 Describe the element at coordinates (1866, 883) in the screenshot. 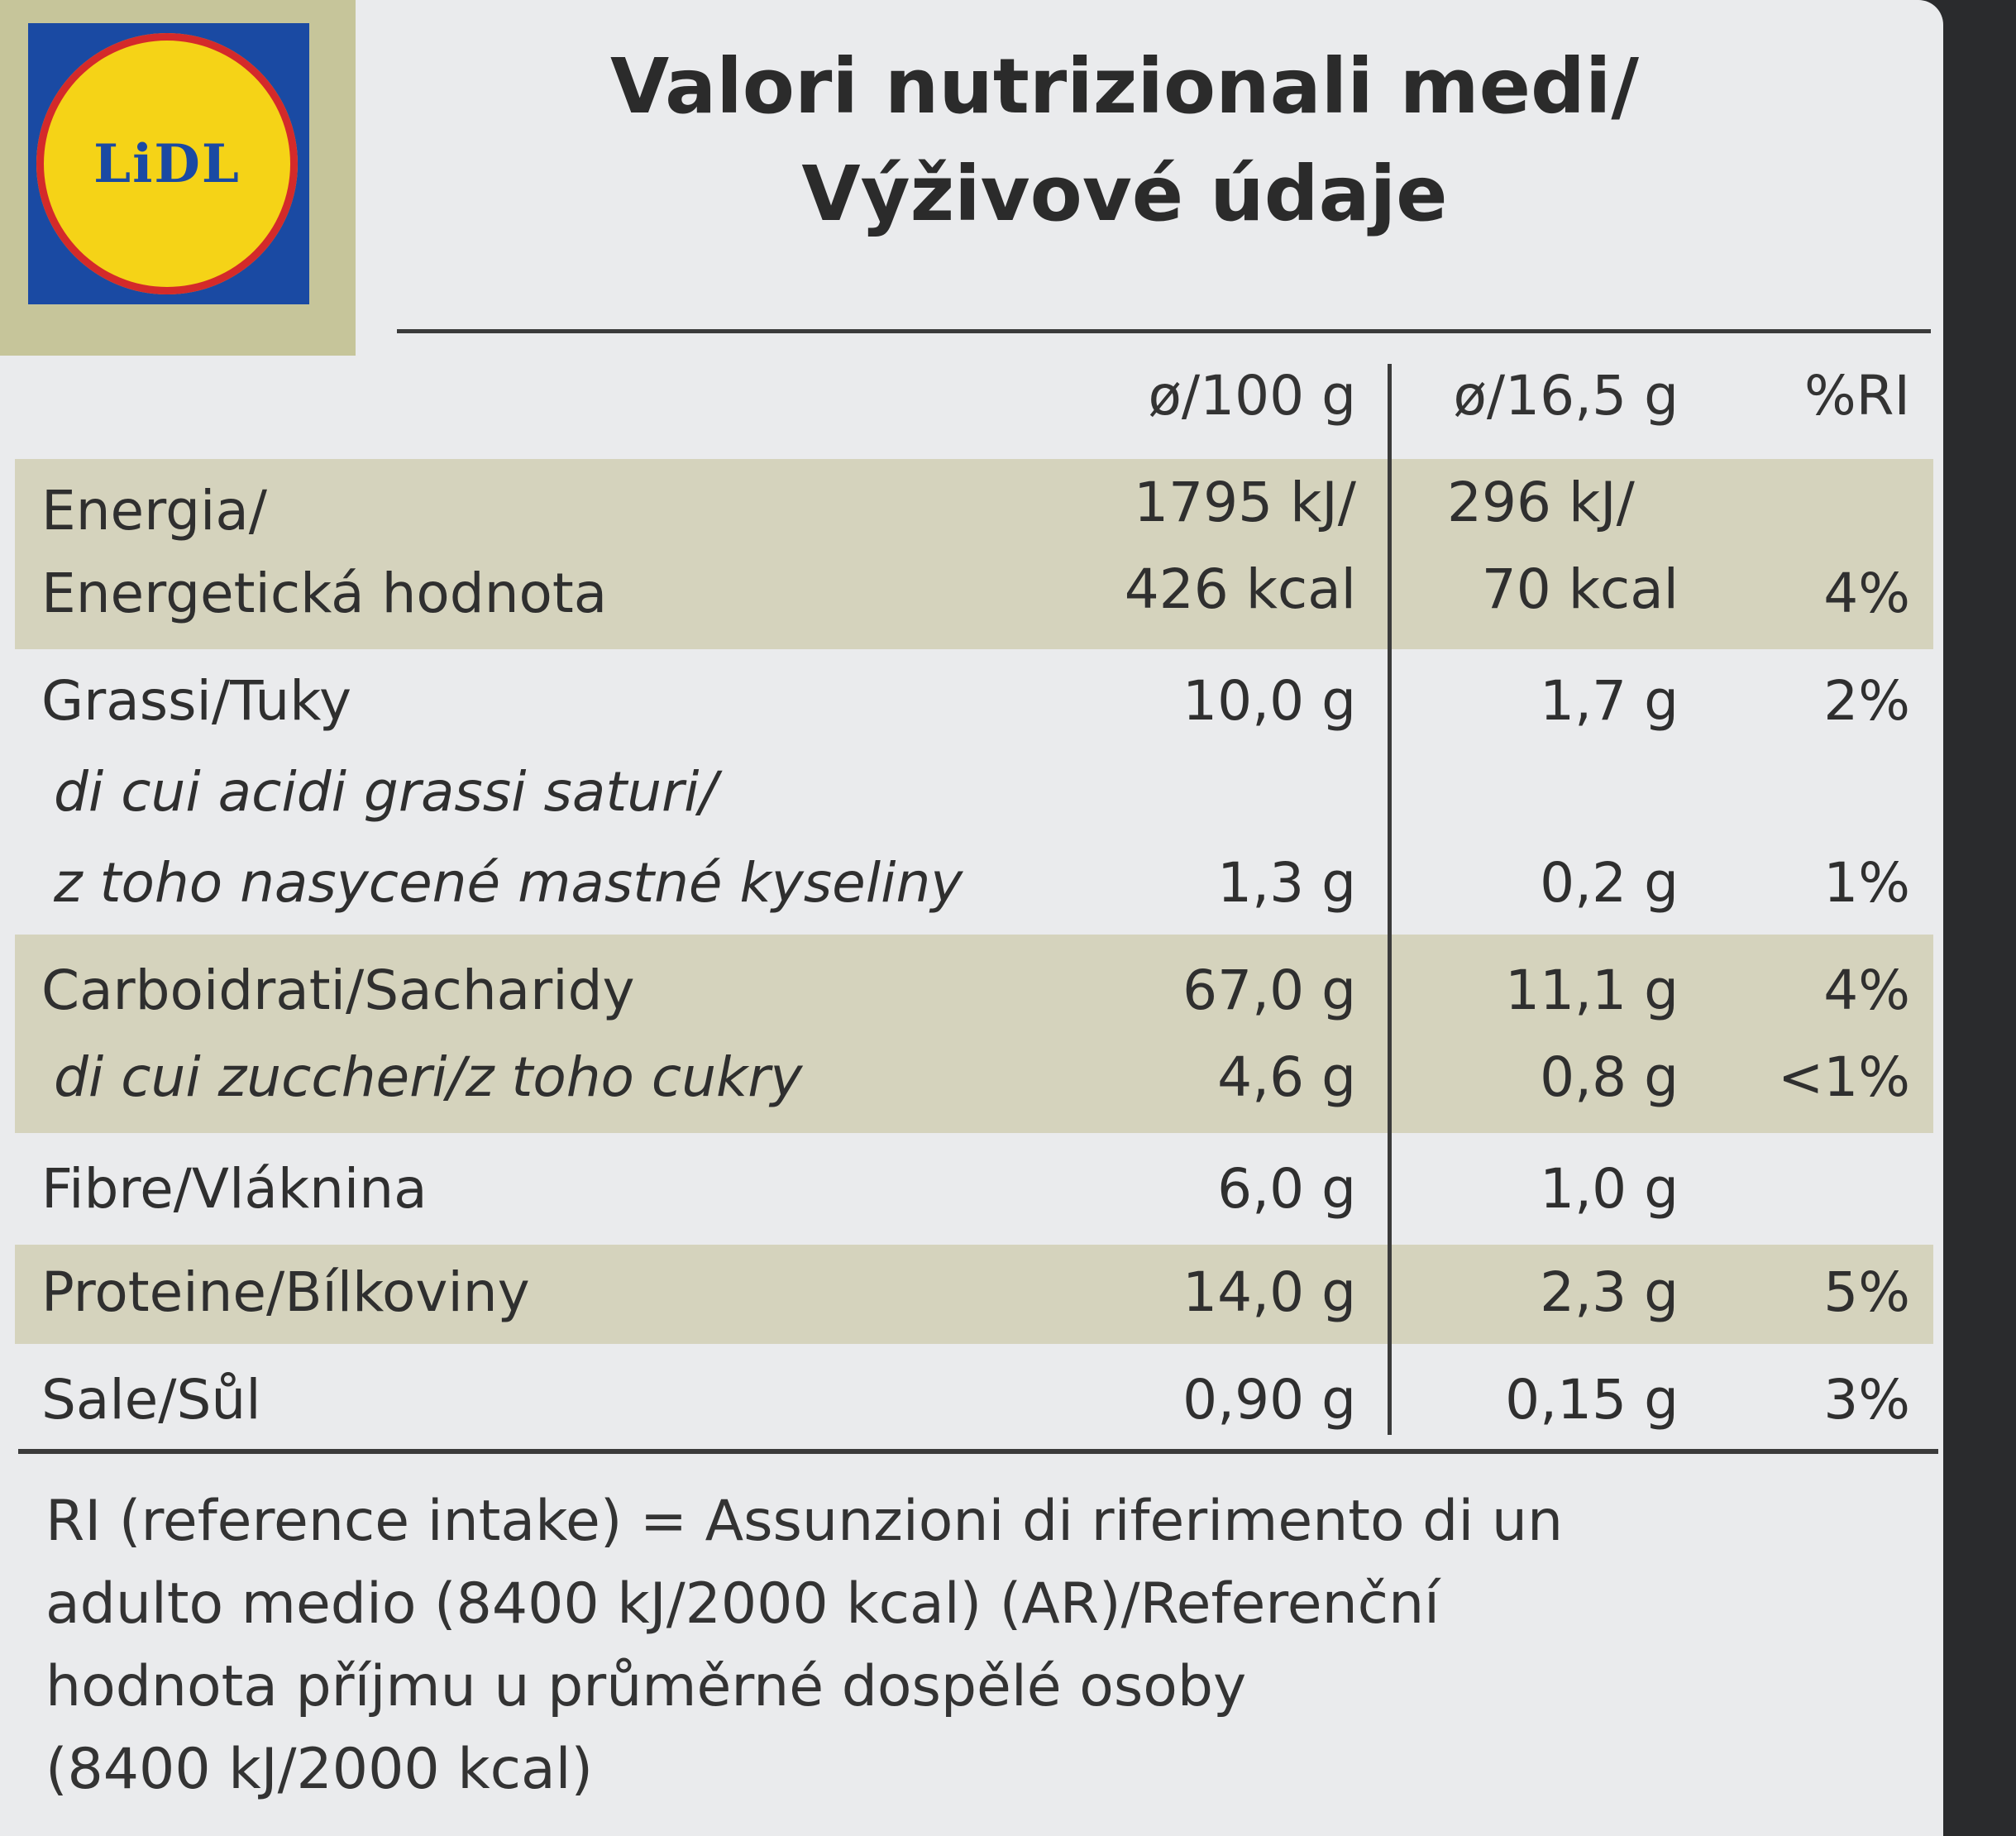

I see `row-saturated-ri: 1%` at that location.